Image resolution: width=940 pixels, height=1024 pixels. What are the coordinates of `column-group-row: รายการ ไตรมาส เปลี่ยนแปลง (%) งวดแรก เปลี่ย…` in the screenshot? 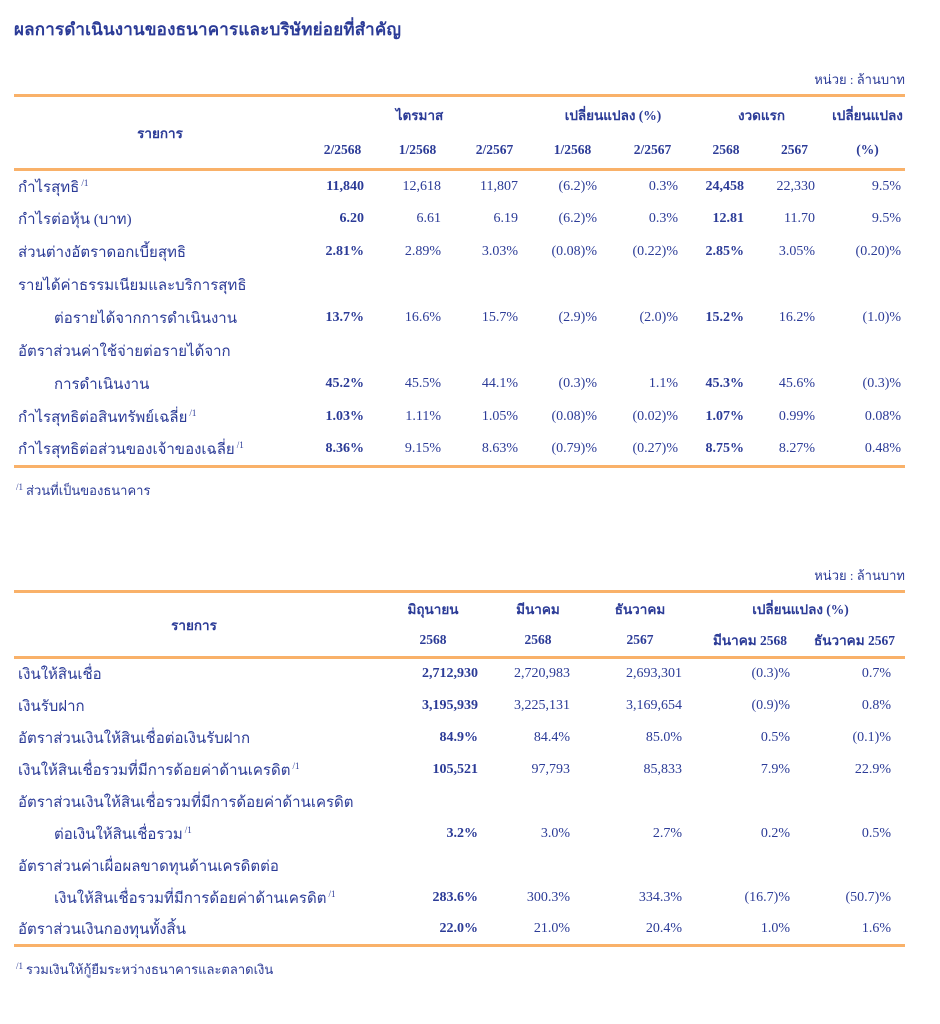 It's located at (459, 133).